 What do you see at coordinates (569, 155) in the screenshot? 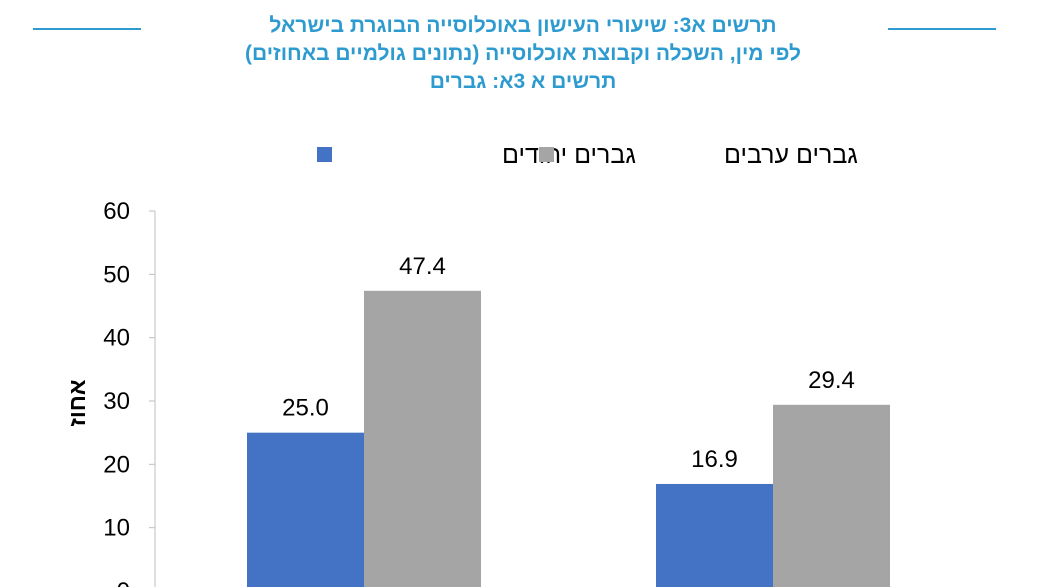
I see `legend-label: גברים יהודים` at bounding box center [569, 155].